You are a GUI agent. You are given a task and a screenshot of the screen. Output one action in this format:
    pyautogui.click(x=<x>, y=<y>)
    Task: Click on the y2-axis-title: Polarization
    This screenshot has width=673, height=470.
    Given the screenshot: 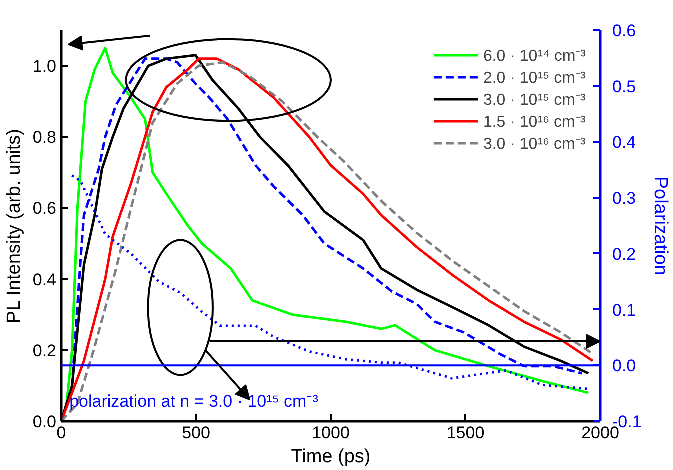 What is the action you would take?
    pyautogui.click(x=660, y=226)
    